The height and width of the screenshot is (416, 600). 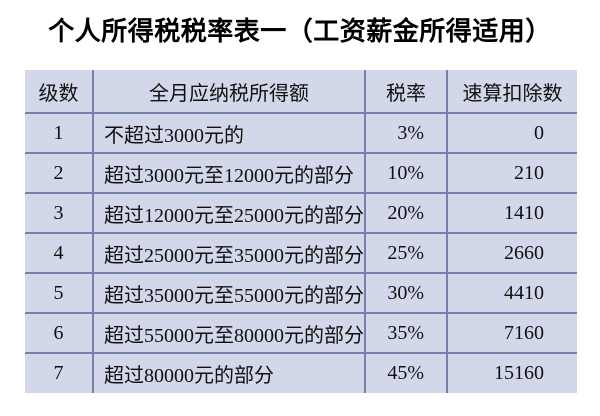 I want to click on level-cell: 3, so click(x=59, y=213).